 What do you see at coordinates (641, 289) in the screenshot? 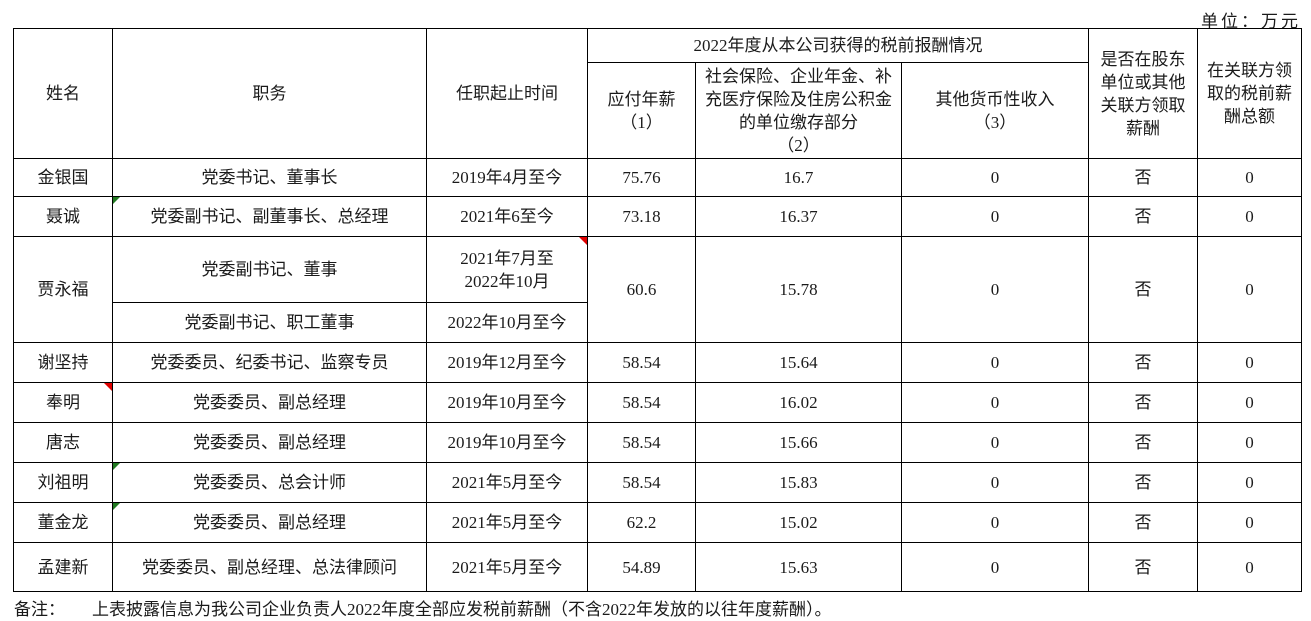
I see `cell-salary: 60.6` at bounding box center [641, 289].